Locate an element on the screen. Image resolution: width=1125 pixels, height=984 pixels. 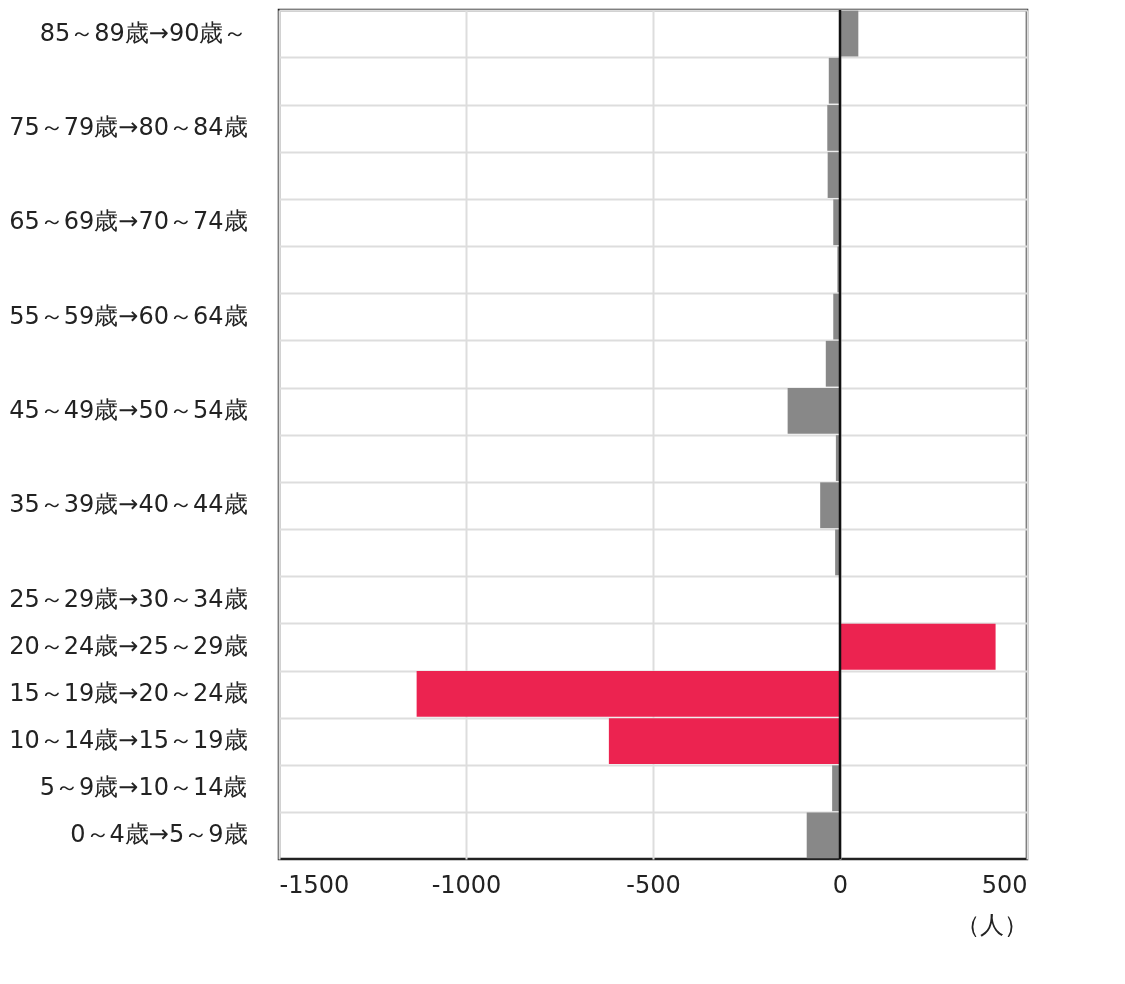
x-axis-title: （人） is located at coordinates (991, 924).